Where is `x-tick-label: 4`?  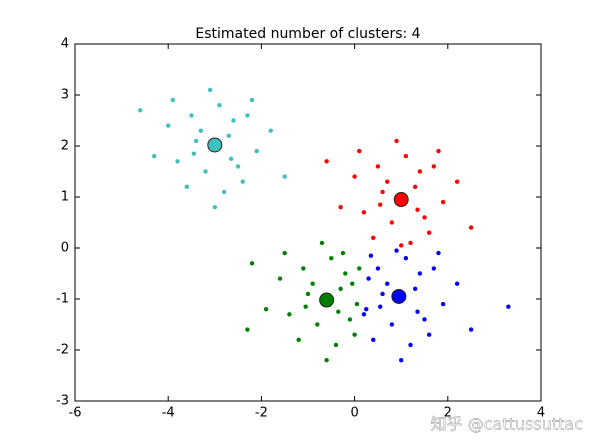 x-tick-label: 4 is located at coordinates (541, 413).